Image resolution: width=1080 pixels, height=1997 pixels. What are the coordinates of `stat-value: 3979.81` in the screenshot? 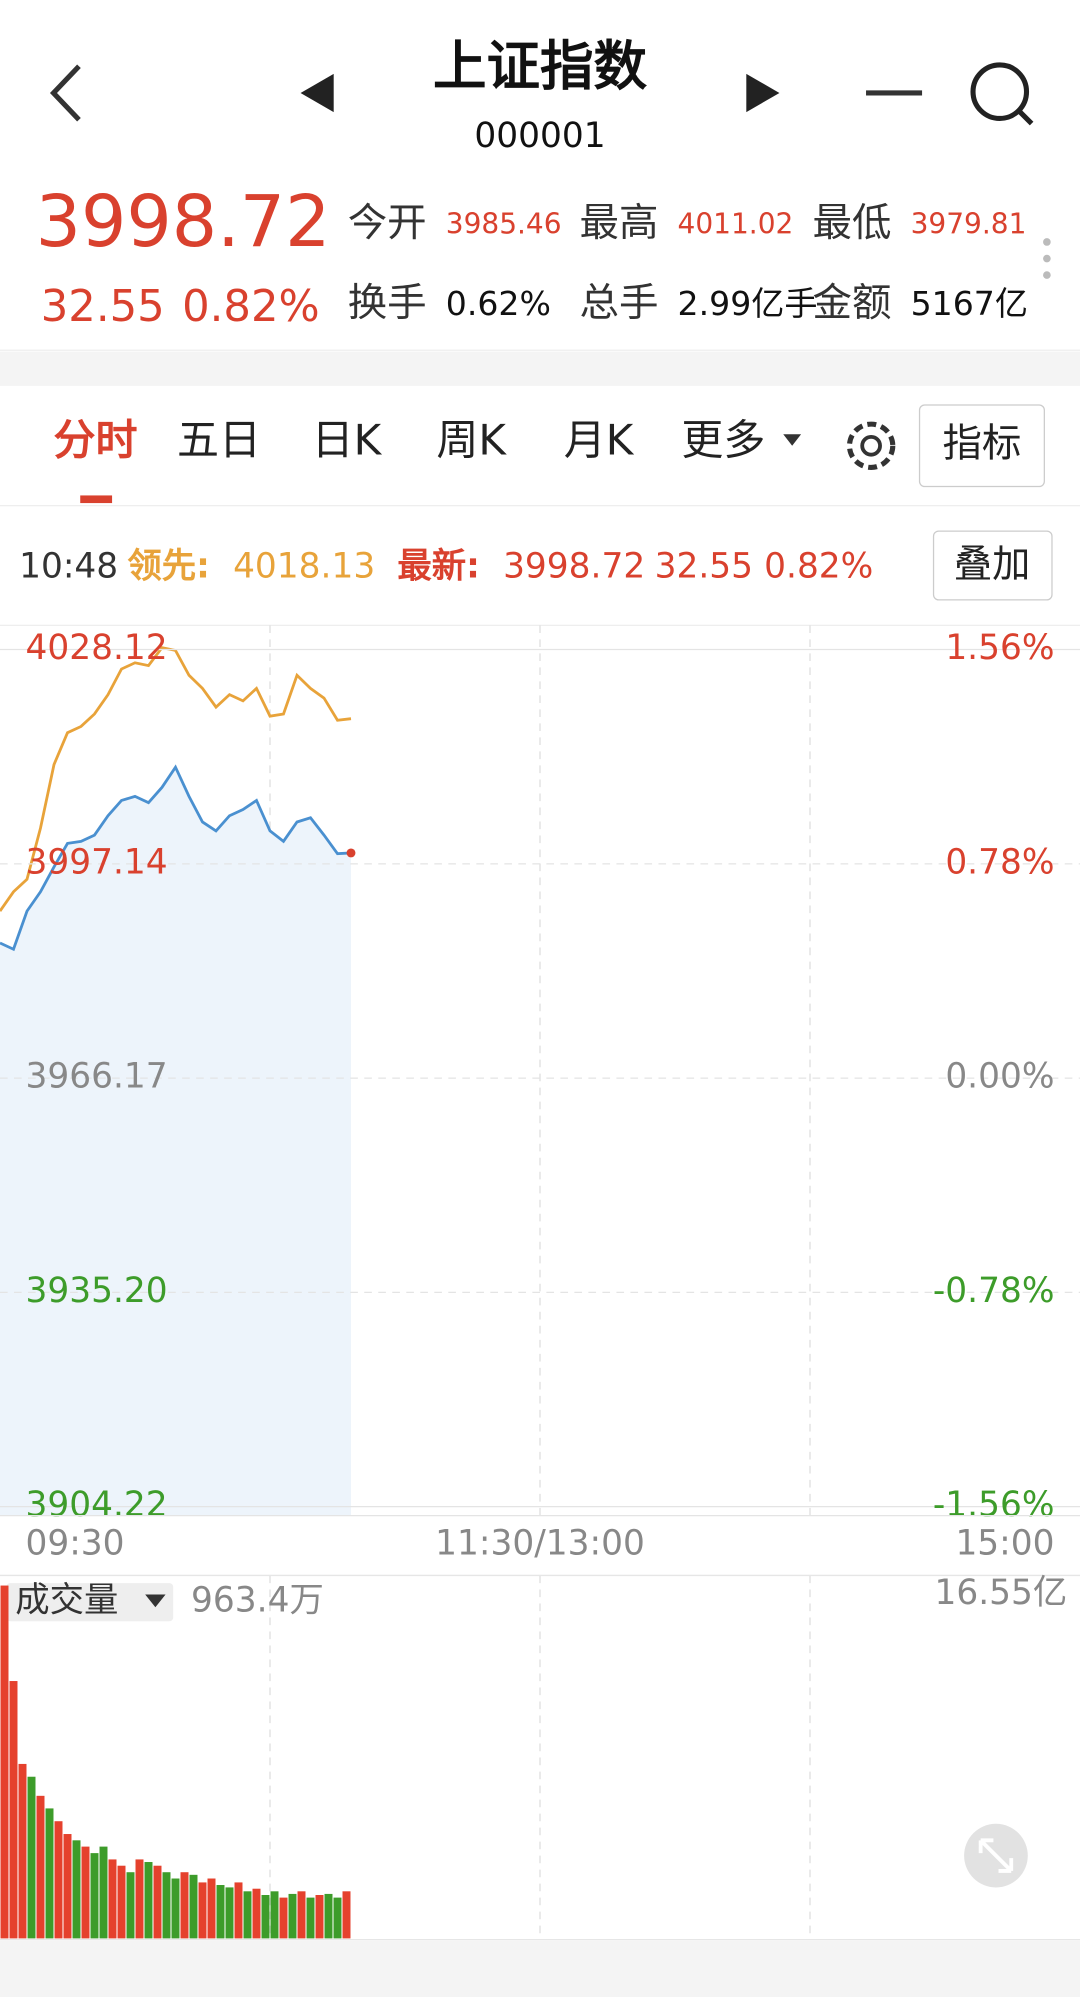 It's located at (969, 223).